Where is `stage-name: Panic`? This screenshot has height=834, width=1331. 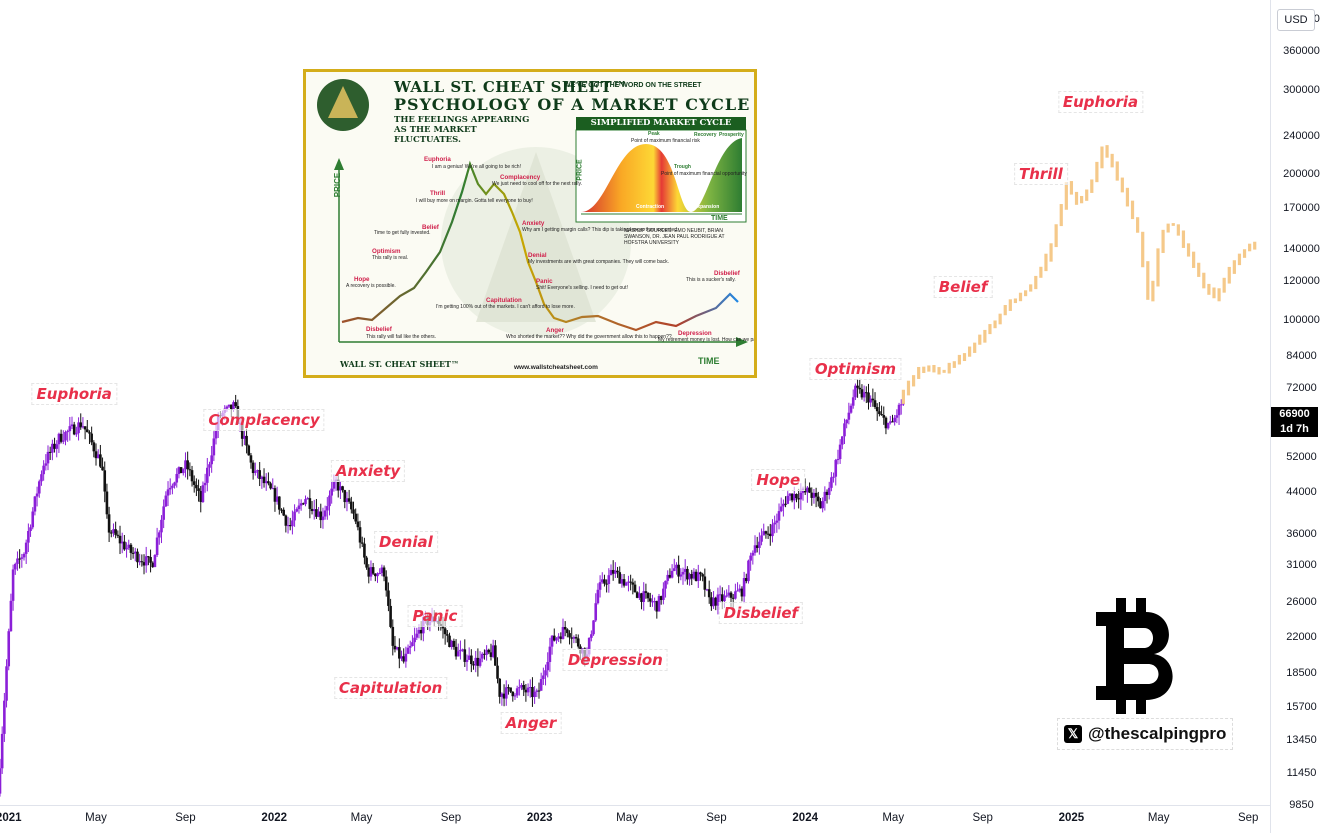
stage-name: Panic is located at coordinates (544, 281).